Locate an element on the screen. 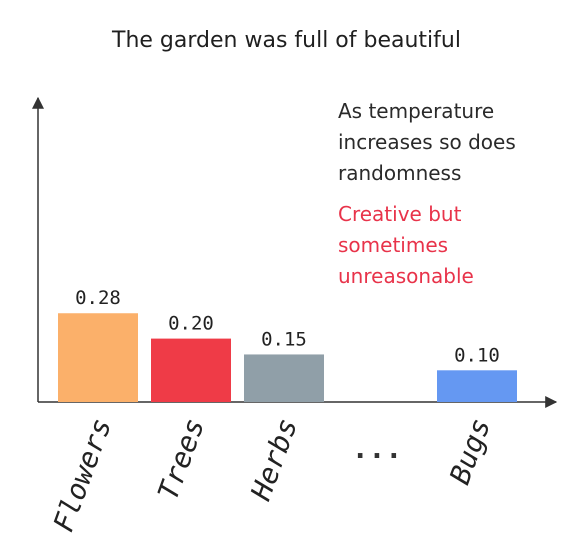  annotation-highlight: Creative but sometimes unreasonable is located at coordinates (453, 245).